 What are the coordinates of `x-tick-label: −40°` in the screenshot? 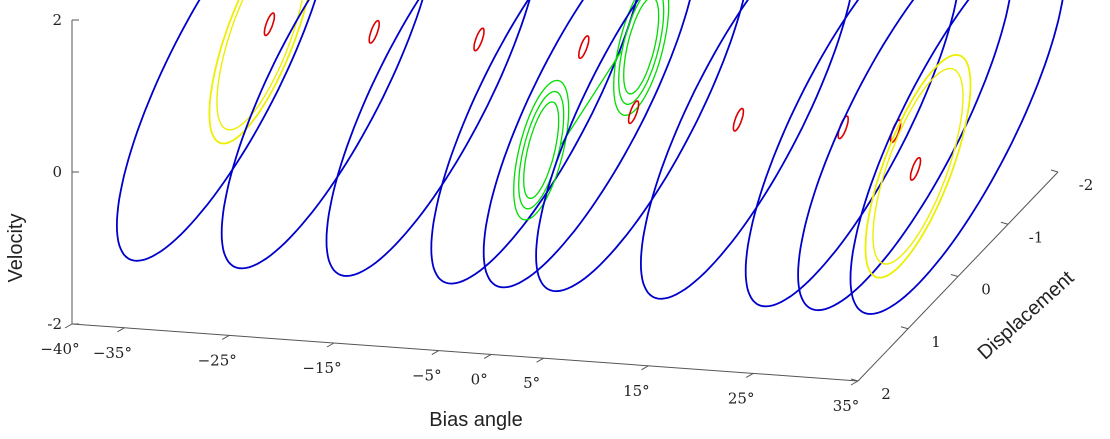 It's located at (59, 349).